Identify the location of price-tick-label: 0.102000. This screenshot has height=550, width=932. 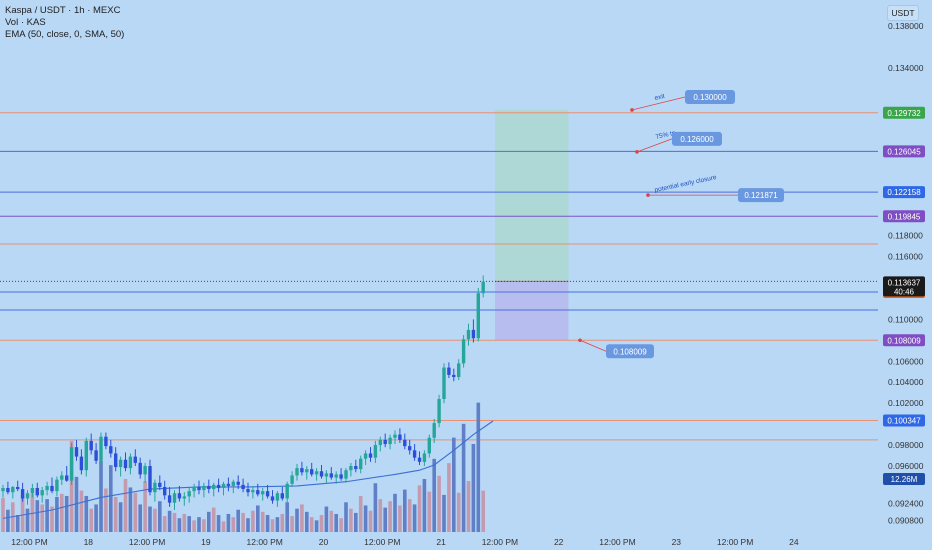
(906, 403).